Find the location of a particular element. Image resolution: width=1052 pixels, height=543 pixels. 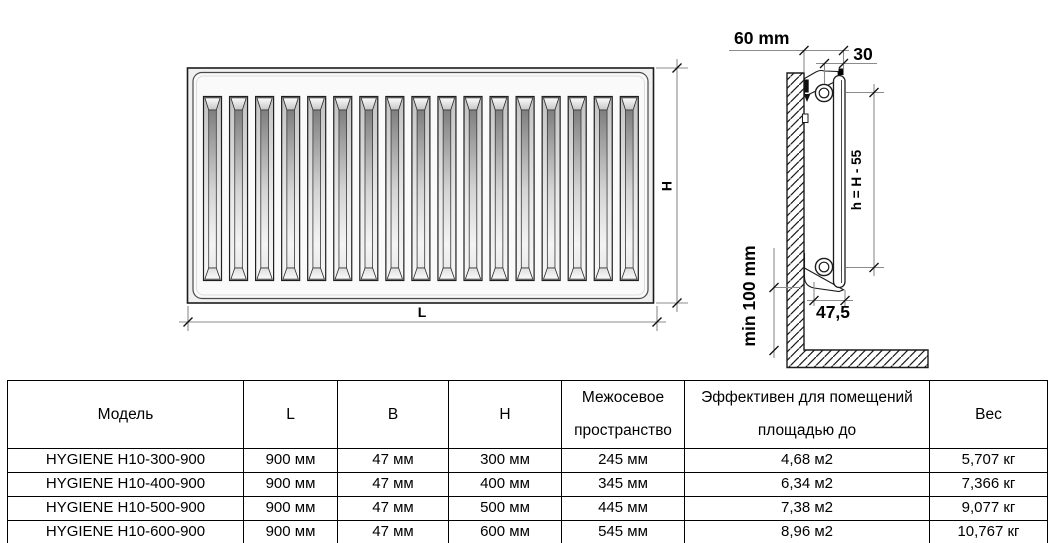

bracket-arrow is located at coordinates (807, 98).